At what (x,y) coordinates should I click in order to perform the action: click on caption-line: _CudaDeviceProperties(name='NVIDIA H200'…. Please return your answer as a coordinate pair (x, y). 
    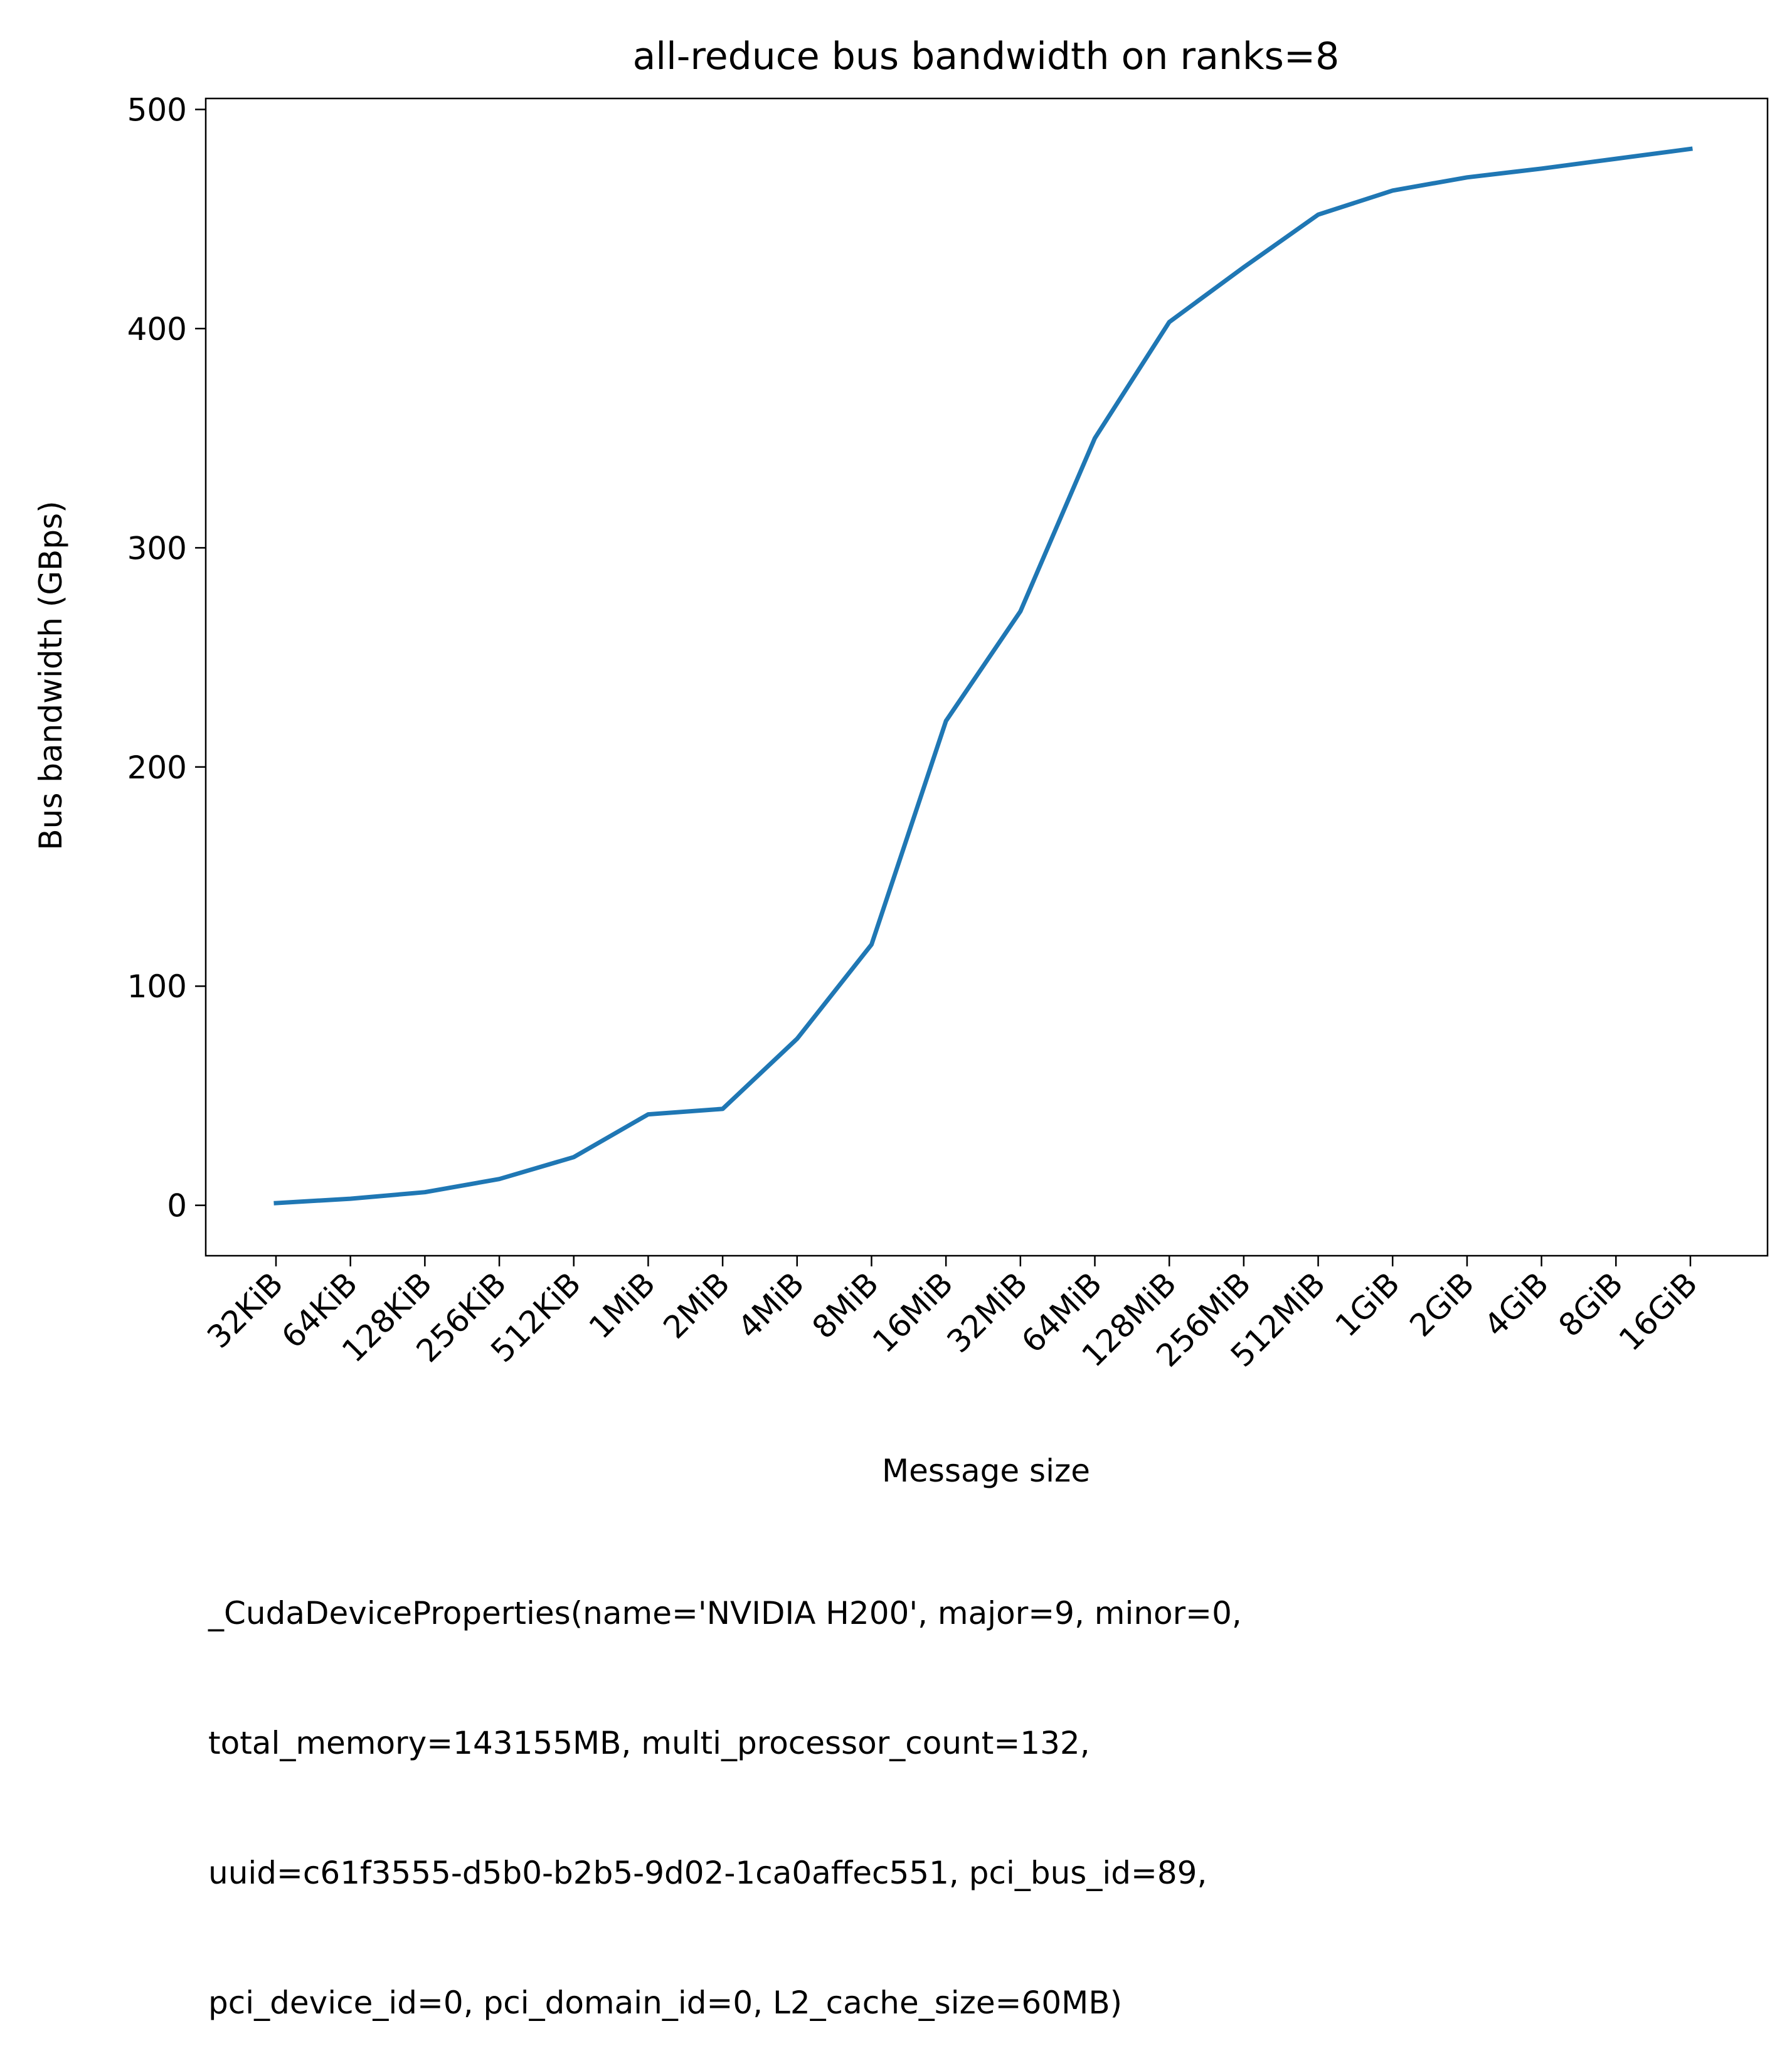
    Looking at the image, I should click on (725, 1613).